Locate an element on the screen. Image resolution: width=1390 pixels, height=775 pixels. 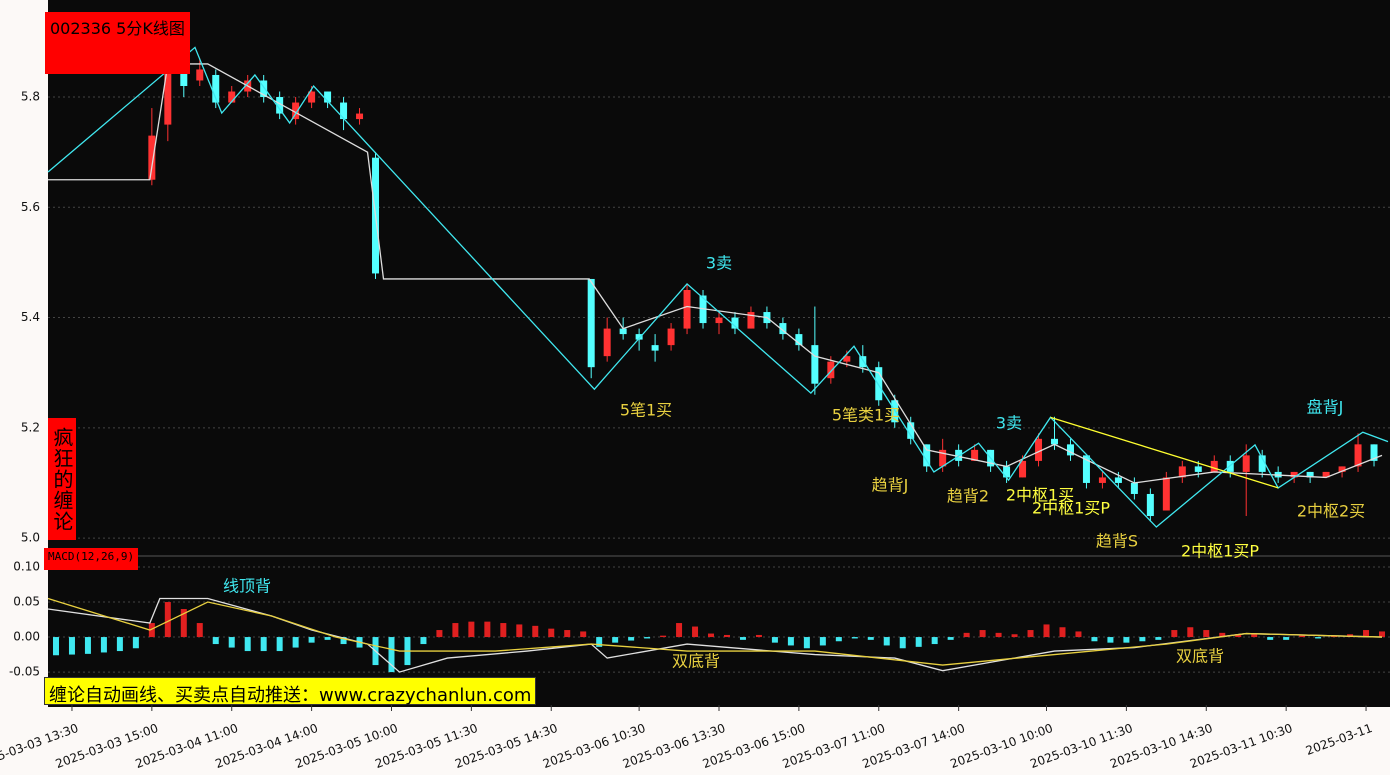
y-tick-label: 5.8 is located at coordinates (30, 97).